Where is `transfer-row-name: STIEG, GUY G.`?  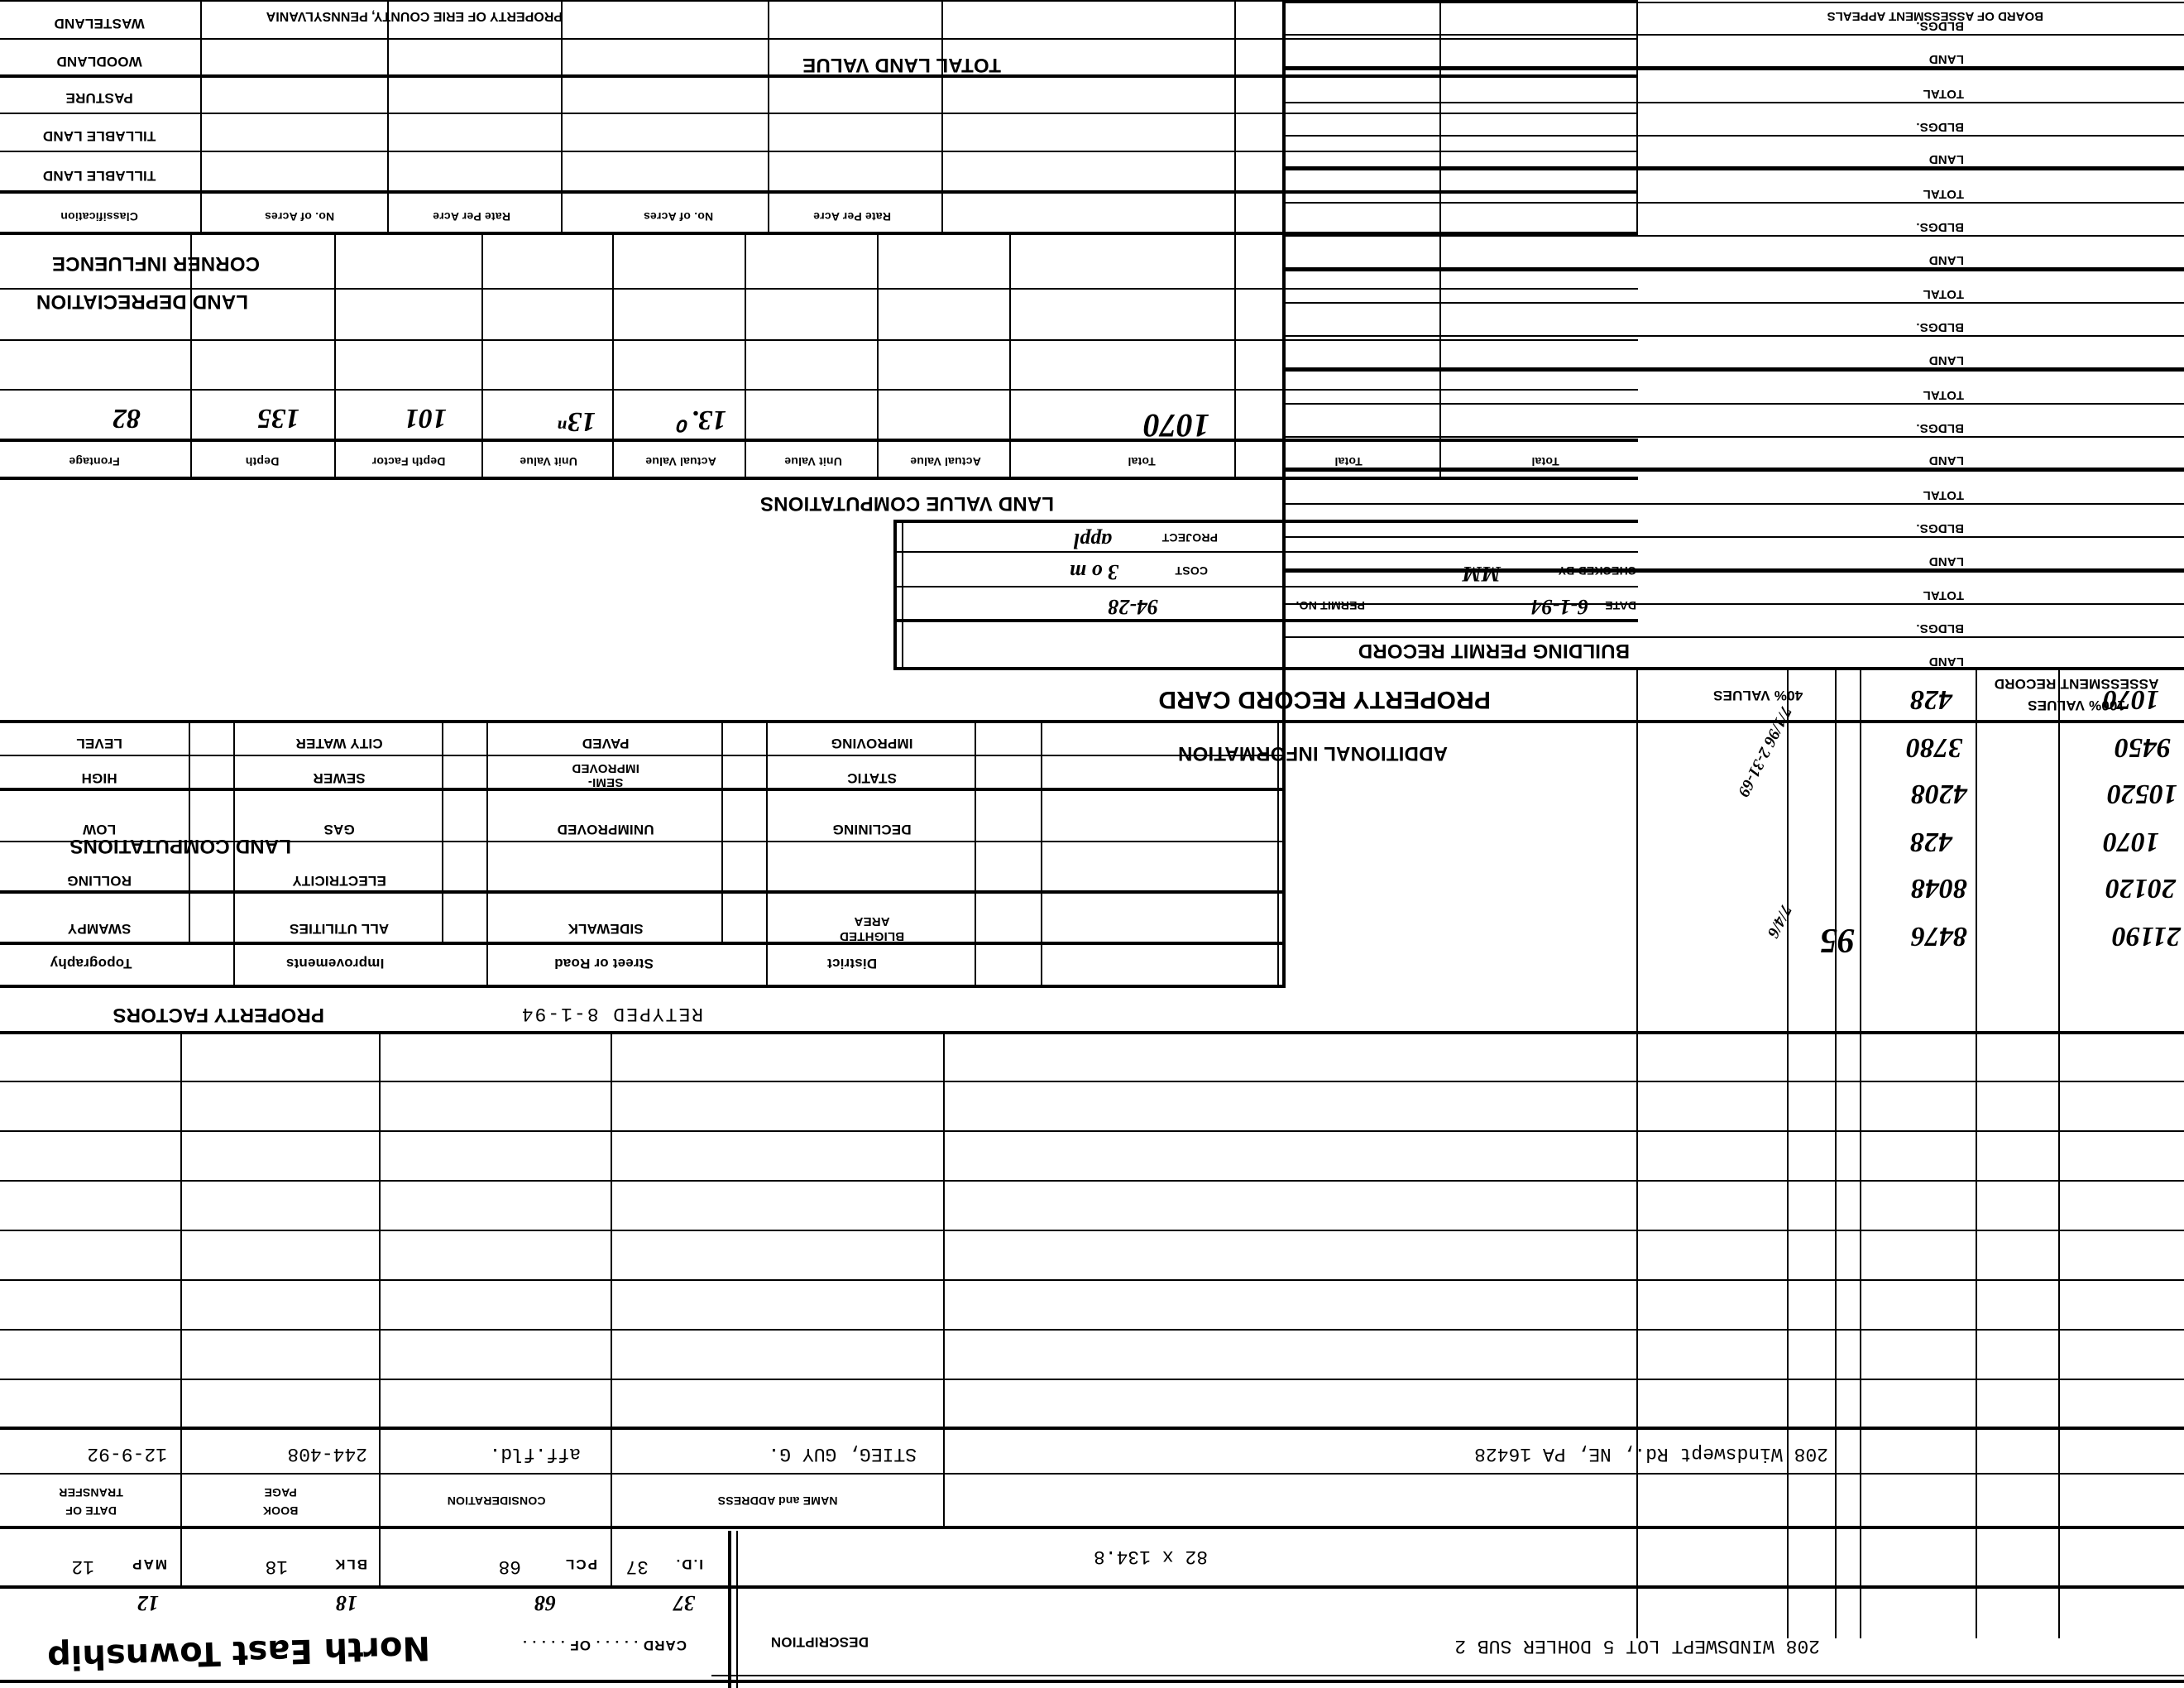 transfer-row-name: STIEG, GUY G. is located at coordinates (842, 1454).